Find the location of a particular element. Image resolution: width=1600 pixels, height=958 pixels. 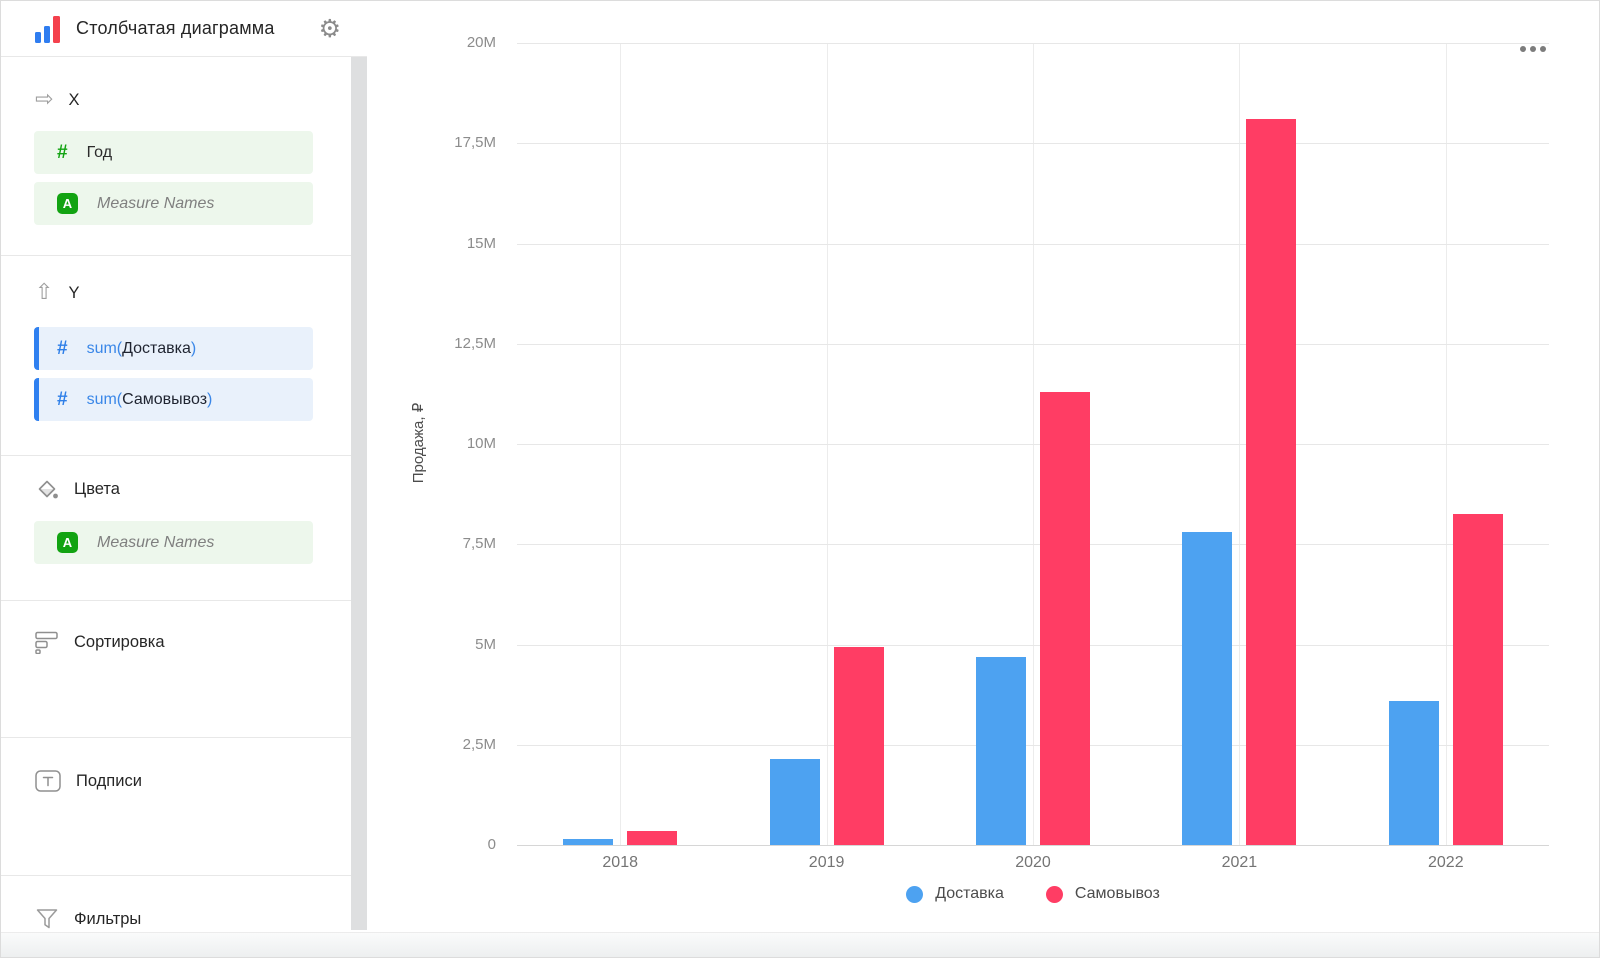

section-filters: Фильтры is located at coordinates (184, 903).